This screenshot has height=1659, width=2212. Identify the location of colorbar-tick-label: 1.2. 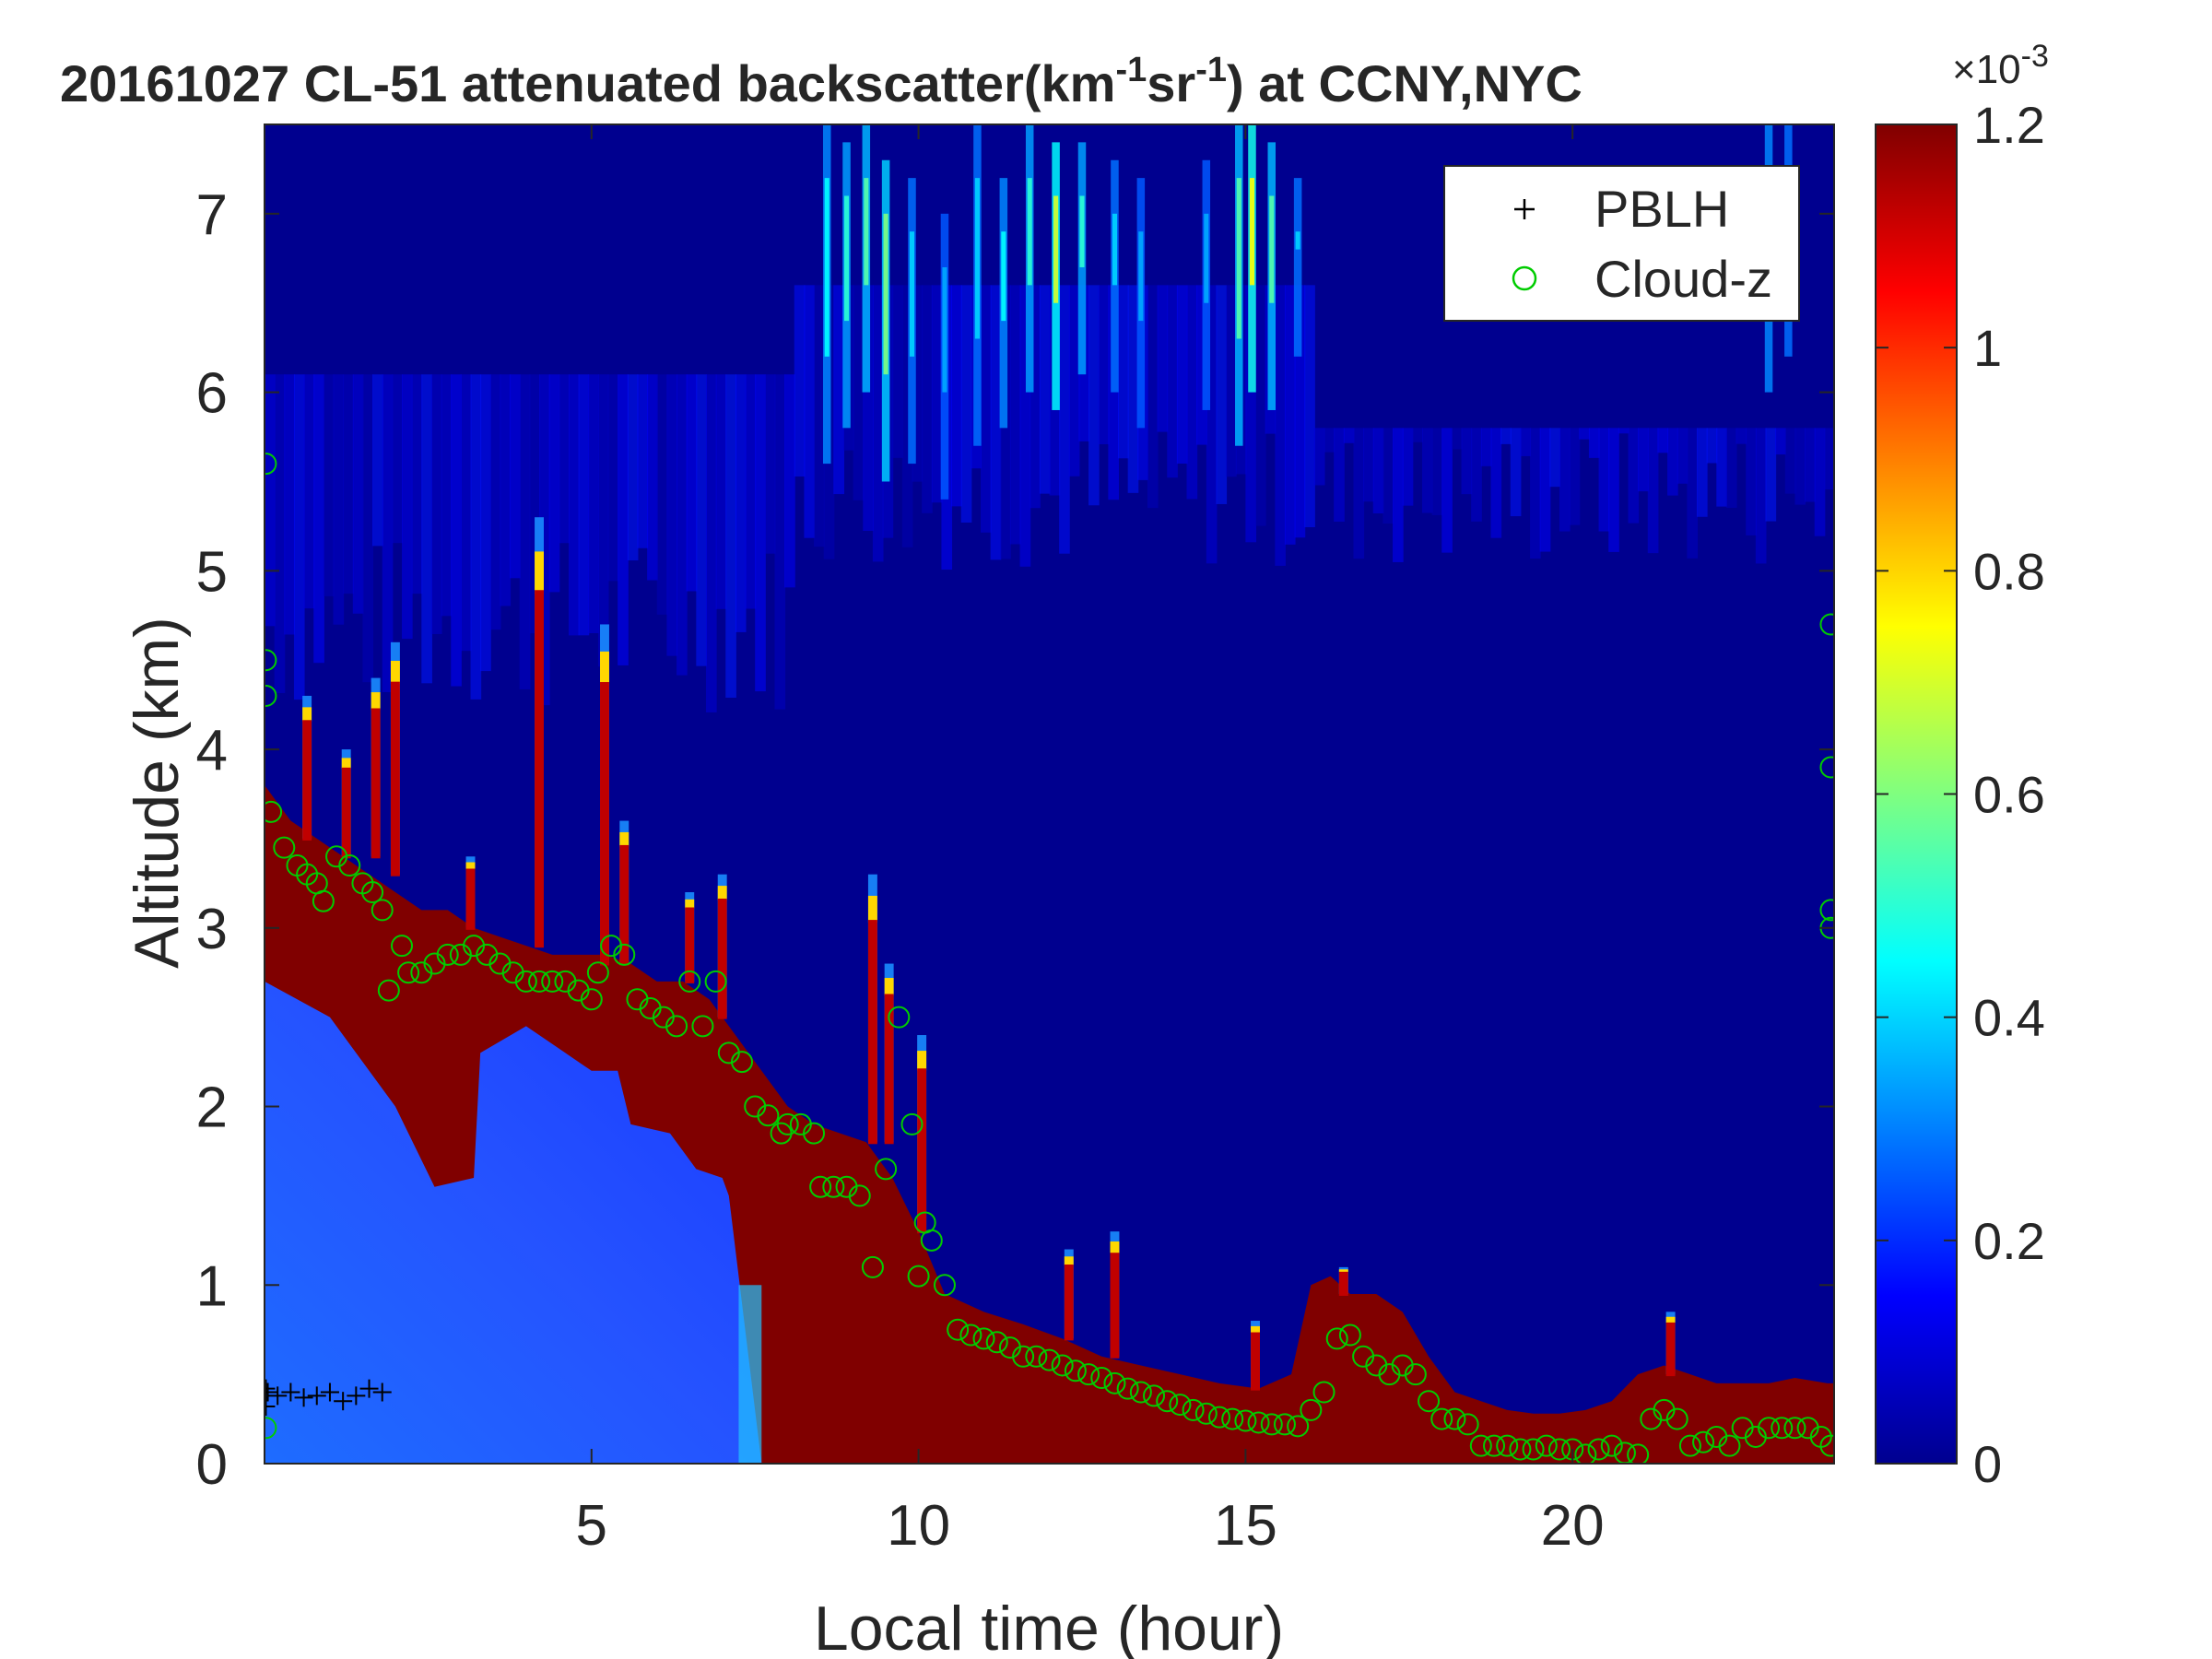
(2009, 125).